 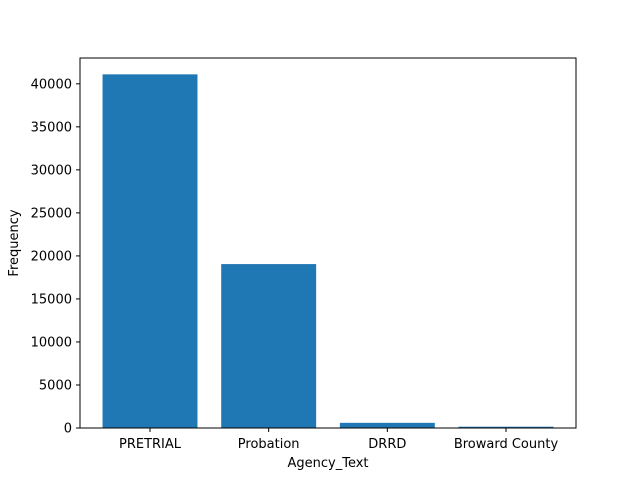 What do you see at coordinates (51, 127) in the screenshot?
I see `y-tick-label: 35000` at bounding box center [51, 127].